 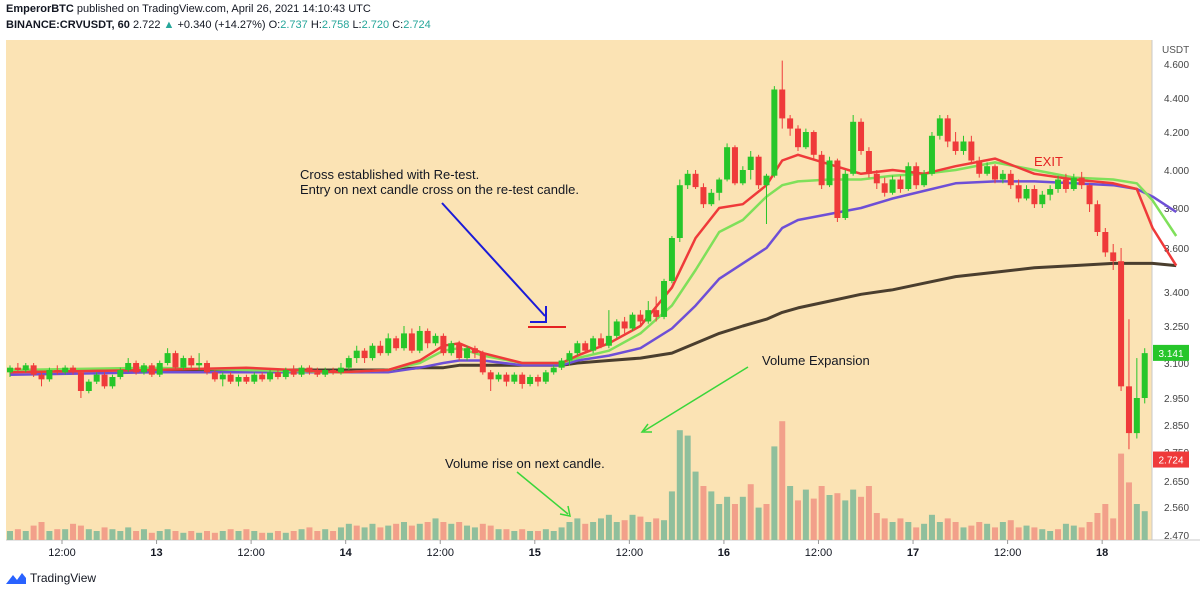 I want to click on current-price-tag-text: 3.141, so click(x=1170, y=354).